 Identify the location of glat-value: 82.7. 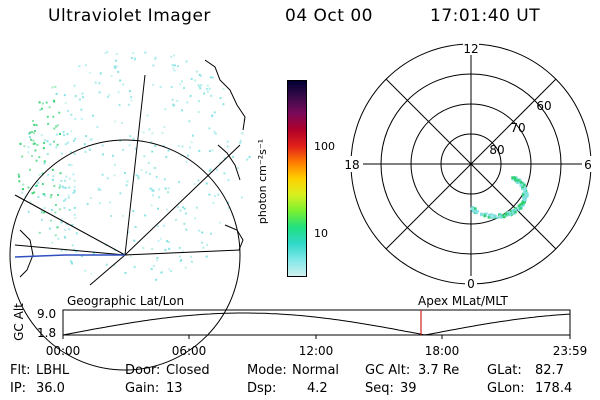
(549, 370).